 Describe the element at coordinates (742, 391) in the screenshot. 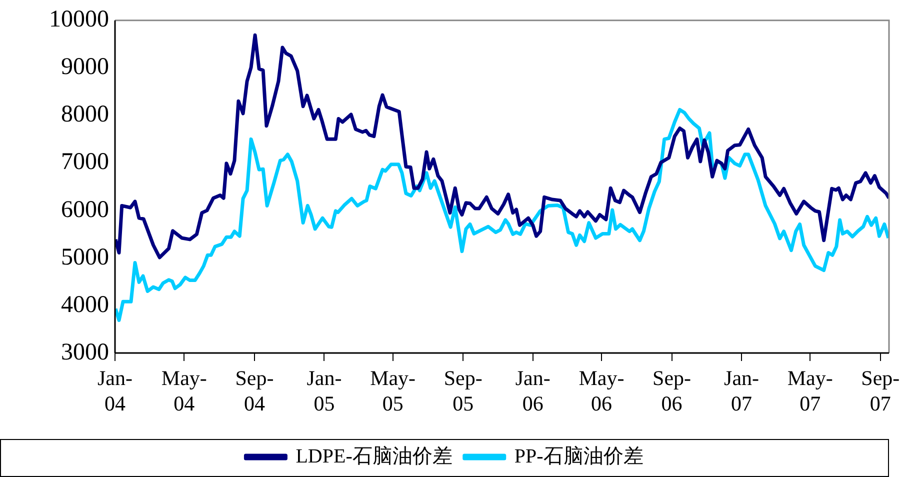

I see `x-tick-label: Jan-07` at that location.